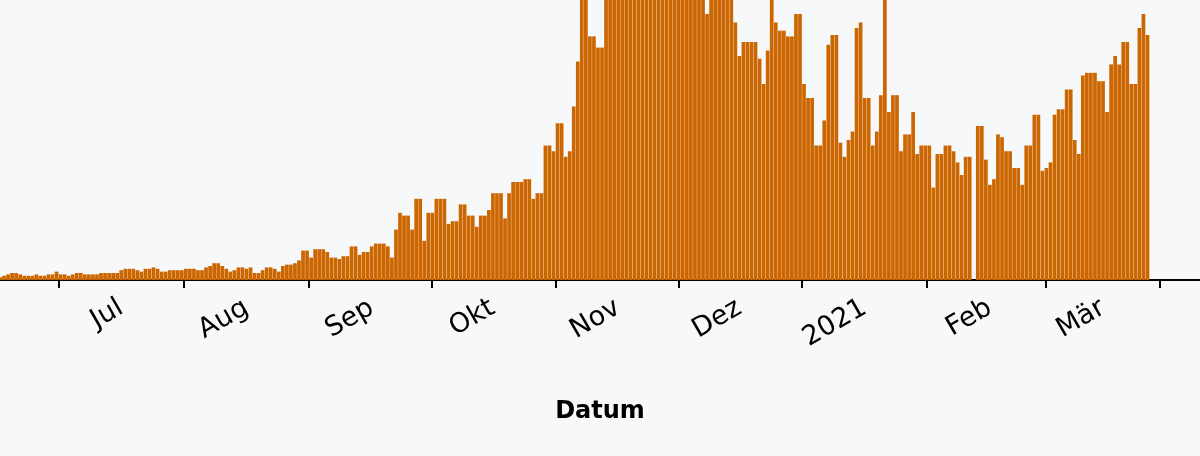  I want to click on x-axis-title: Datum, so click(600, 409).